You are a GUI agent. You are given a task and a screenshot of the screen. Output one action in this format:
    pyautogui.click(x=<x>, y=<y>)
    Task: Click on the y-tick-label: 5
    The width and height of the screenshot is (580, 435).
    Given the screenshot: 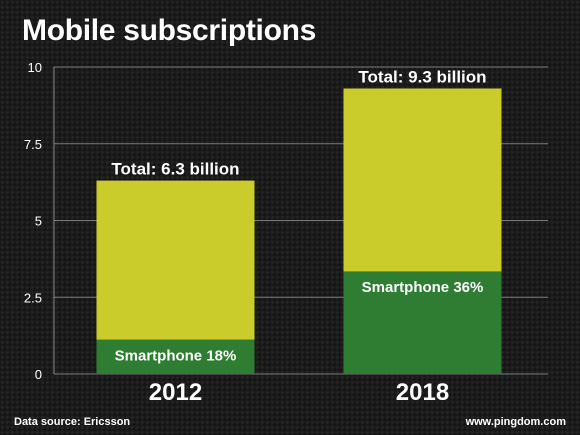 What is the action you would take?
    pyautogui.click(x=38, y=221)
    